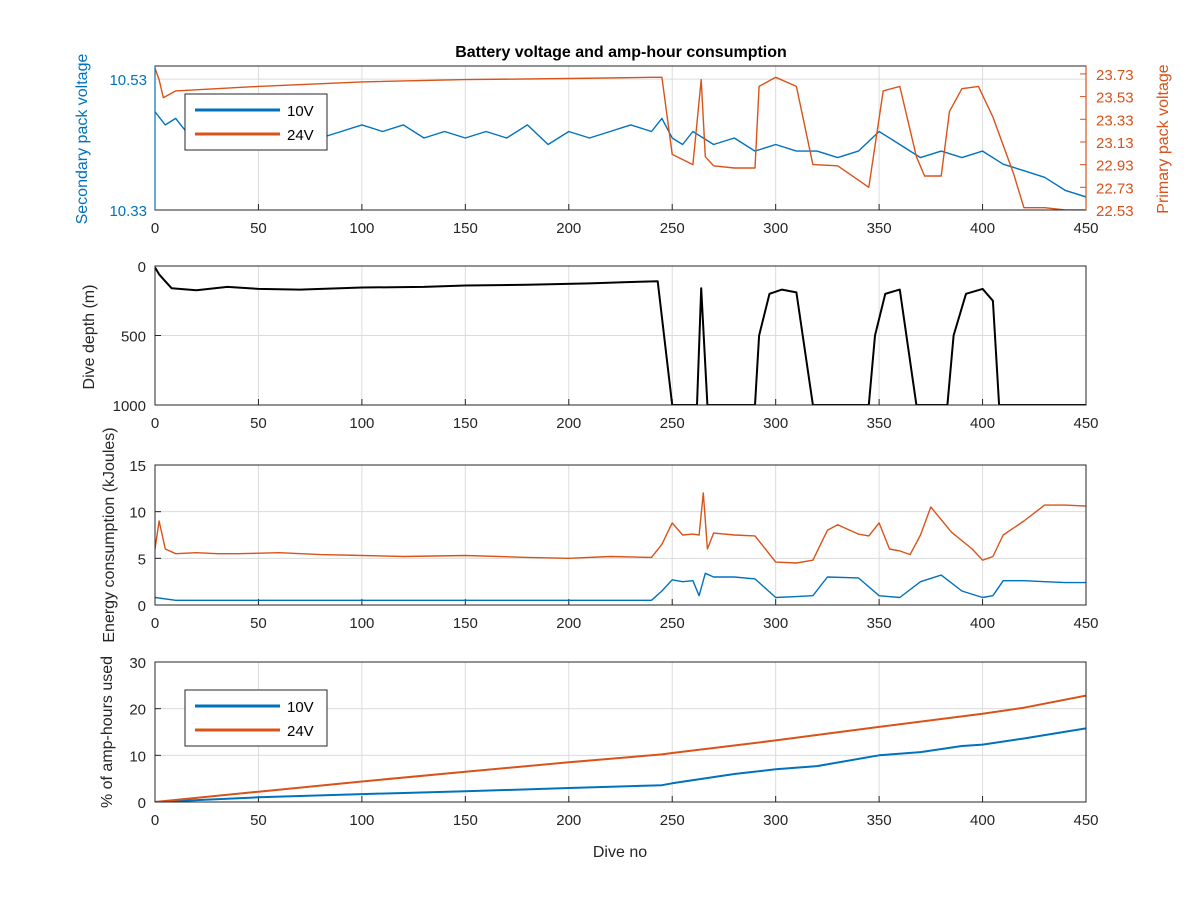 Image resolution: width=1200 pixels, height=900 pixels. Describe the element at coordinates (109, 534) in the screenshot. I see `energy-axis-label: Energy consumption (kJoules)` at that location.